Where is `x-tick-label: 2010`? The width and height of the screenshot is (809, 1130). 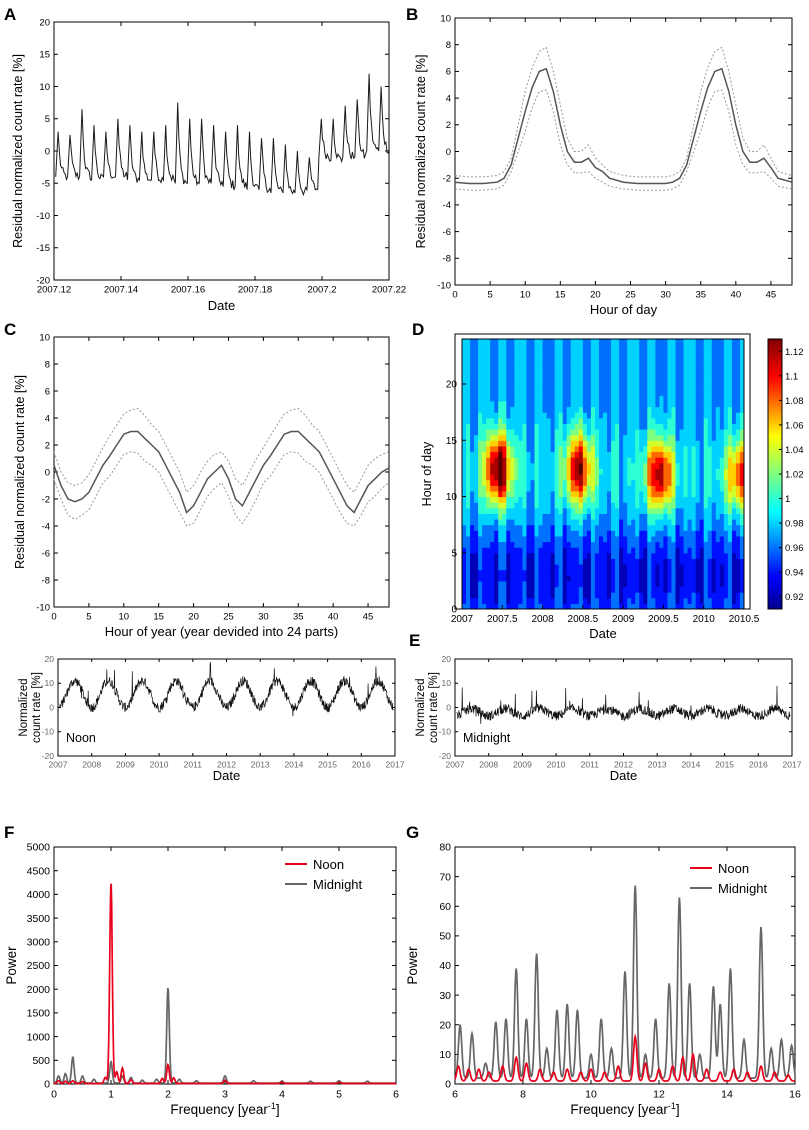
x-tick-label: 2010 is located at coordinates (159, 765).